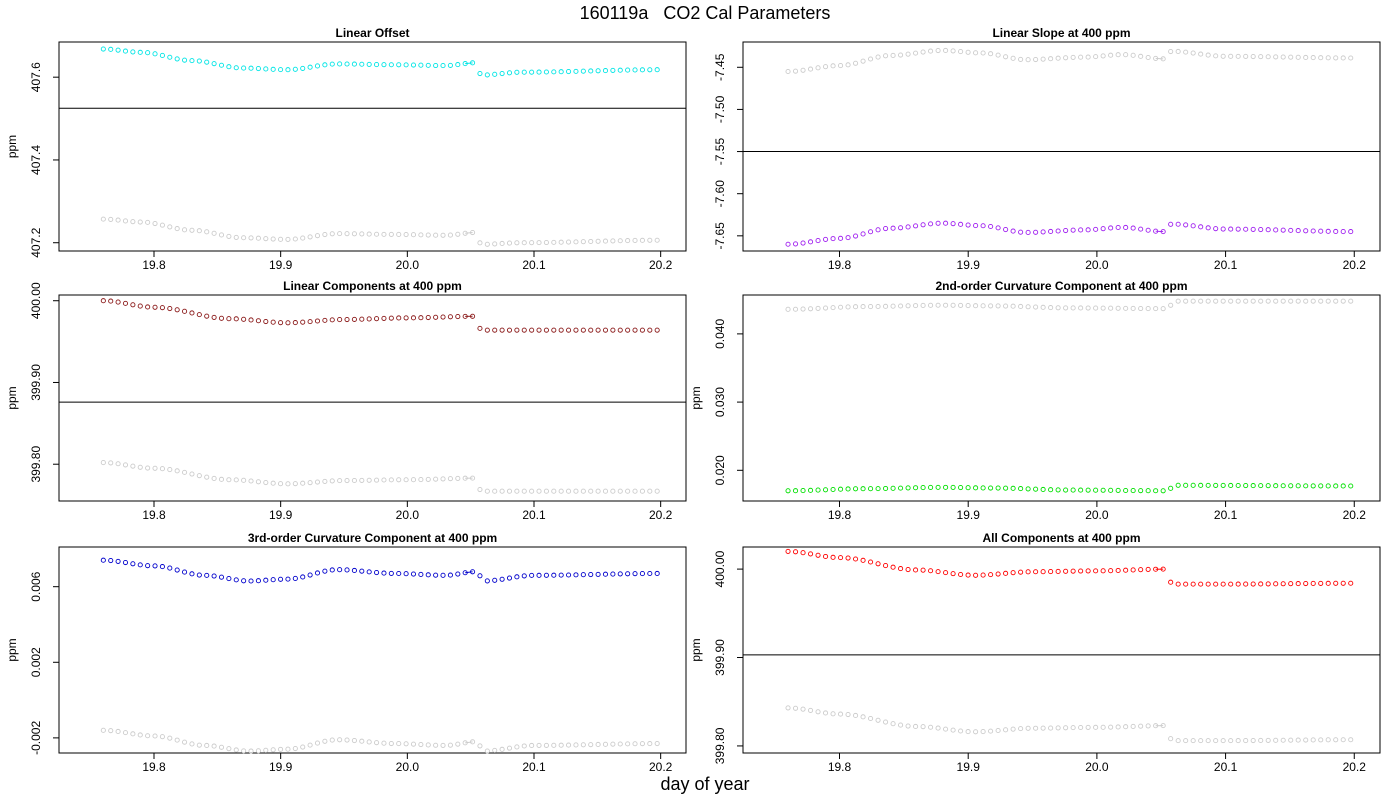  What do you see at coordinates (408, 515) in the screenshot?
I see `x-tick-label: 20.0` at bounding box center [408, 515].